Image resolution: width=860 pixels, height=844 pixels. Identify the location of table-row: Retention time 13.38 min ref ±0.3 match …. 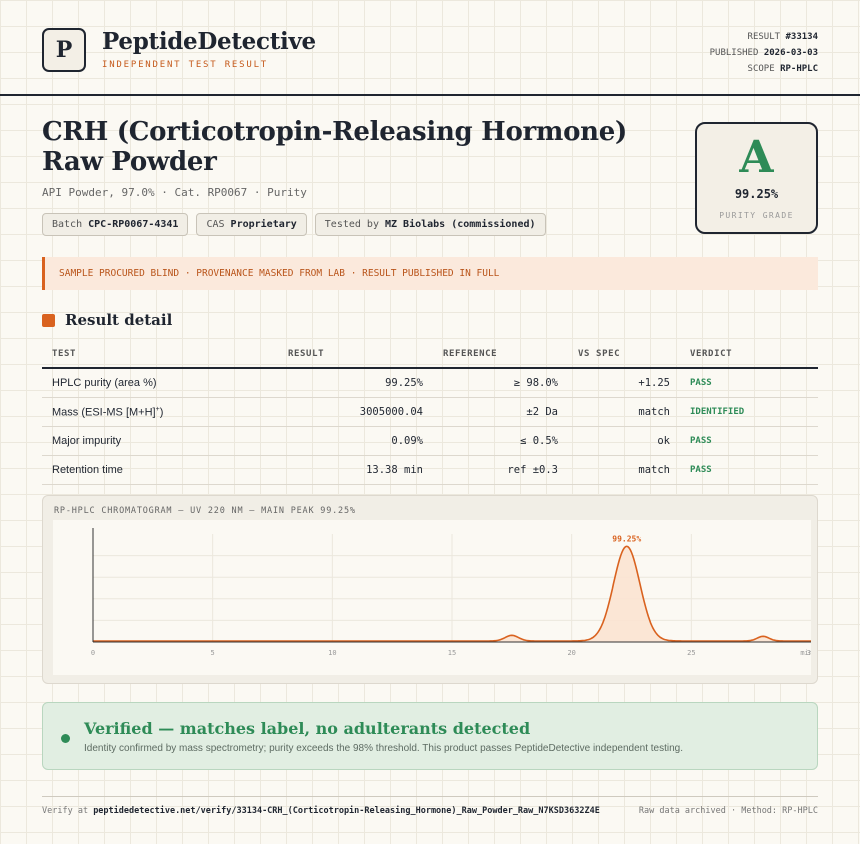
(430, 470).